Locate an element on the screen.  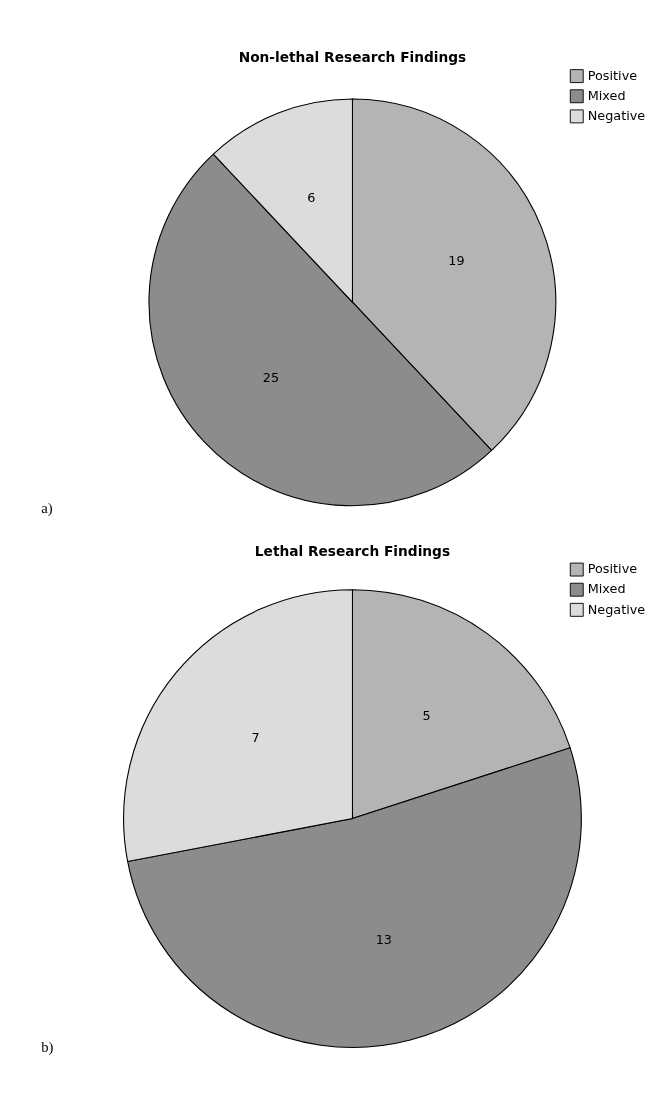
data-label: 25 is located at coordinates (271, 378).